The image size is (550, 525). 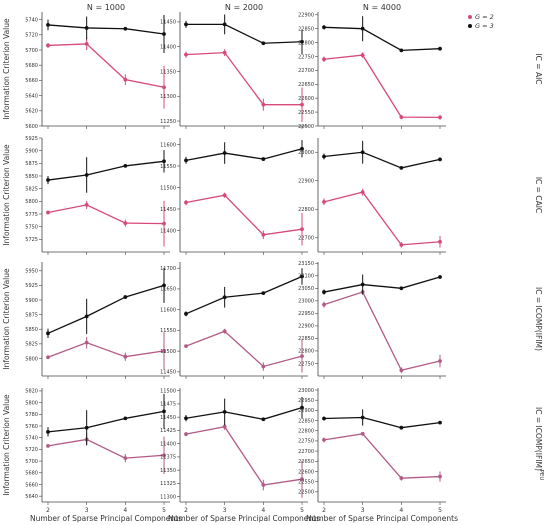 What do you see at coordinates (31, 227) in the screenshot?
I see `y-tick-label: 5750` at bounding box center [31, 227].